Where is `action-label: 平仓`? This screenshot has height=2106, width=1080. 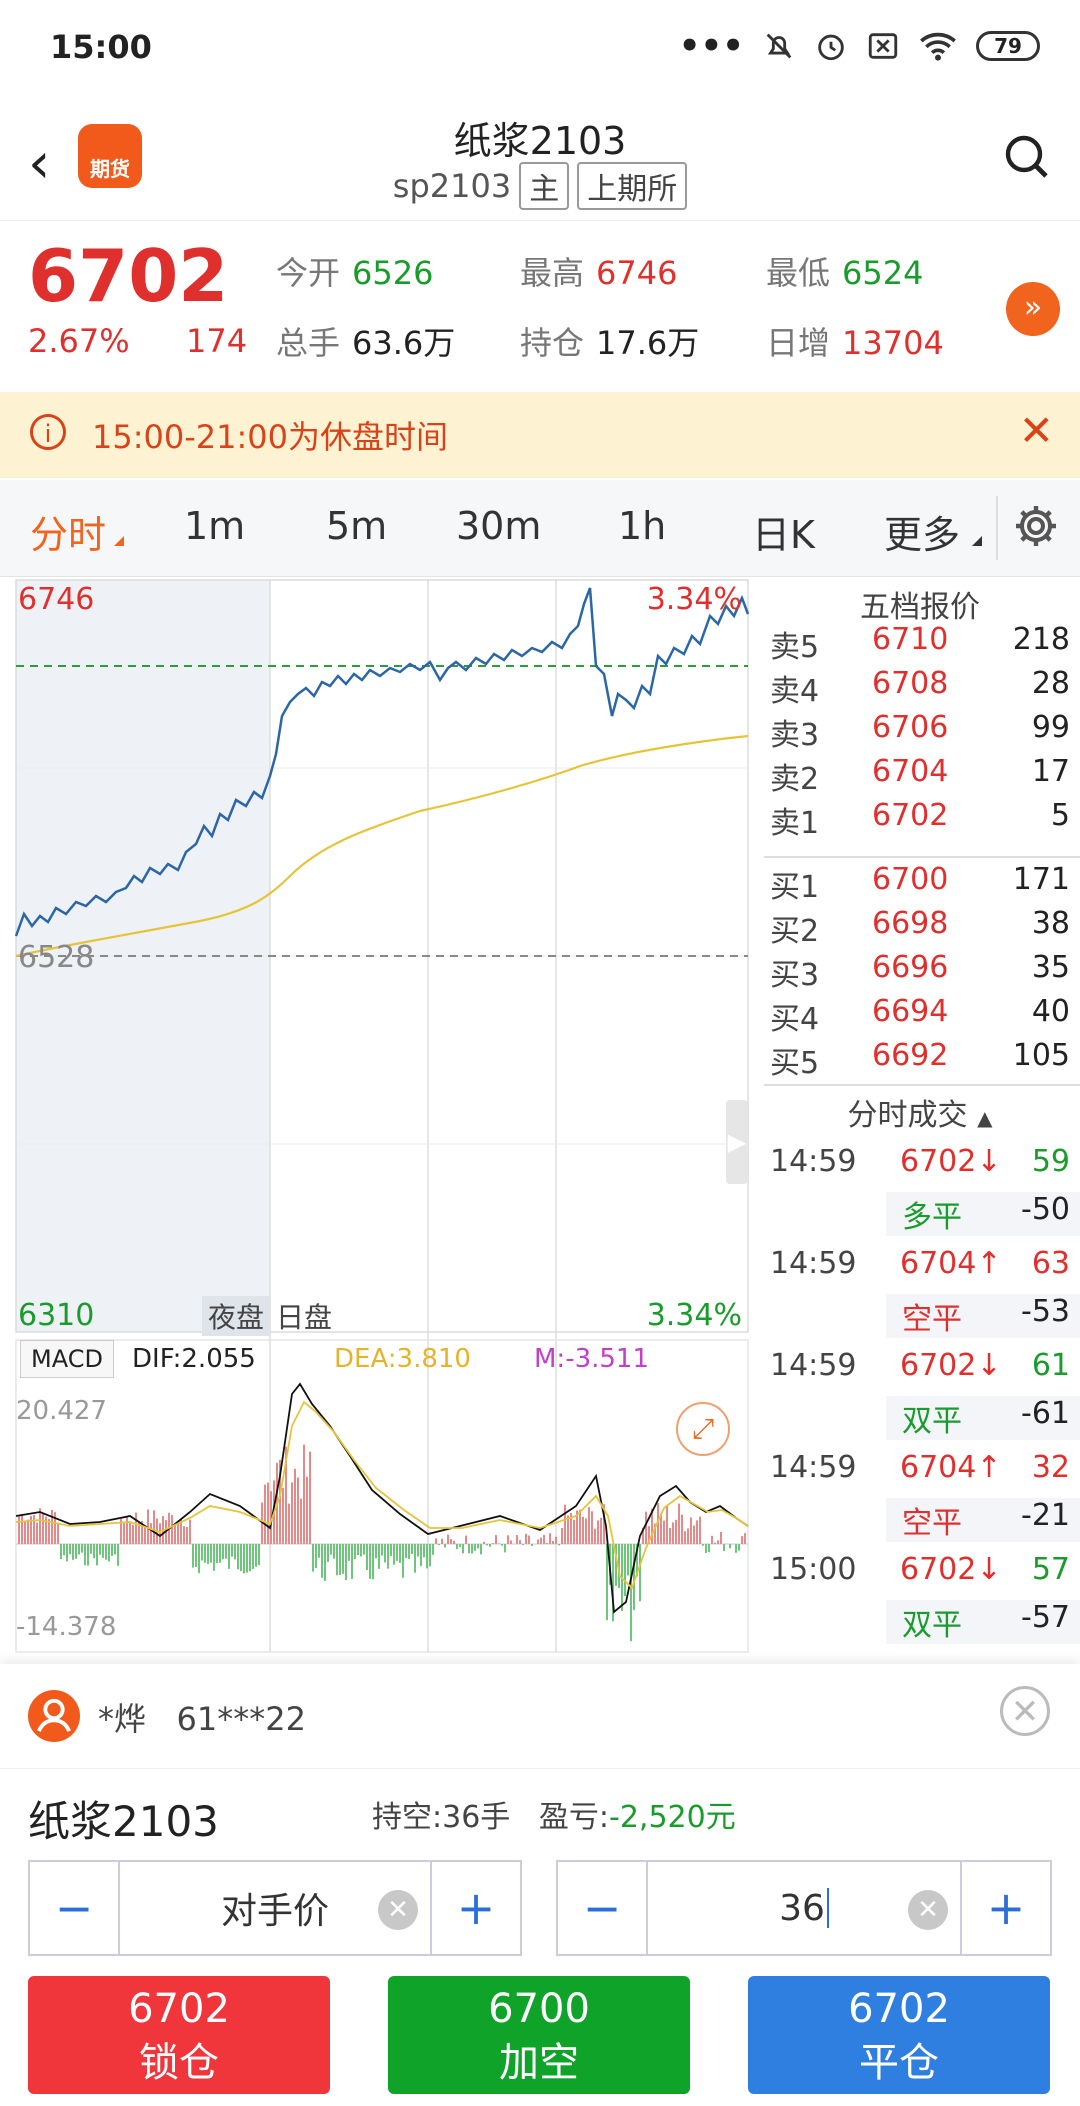 action-label: 平仓 is located at coordinates (899, 2063).